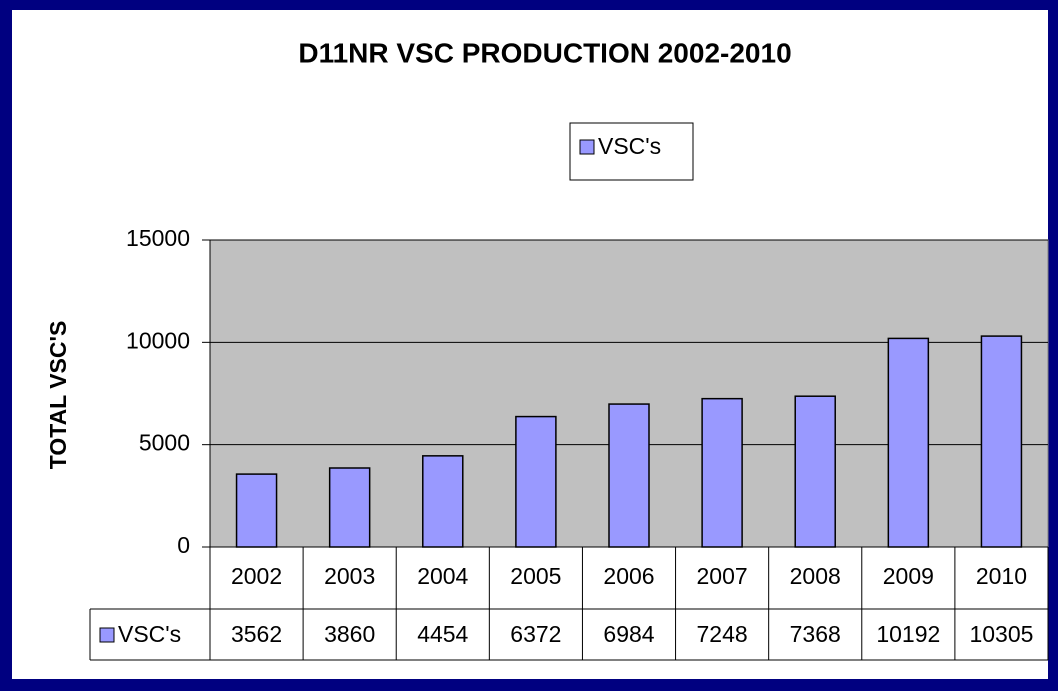 The width and height of the screenshot is (1058, 691). Describe the element at coordinates (544, 52) in the screenshot. I see `chart-title: D11NR VSC PRODUCTION 2002-2010` at that location.